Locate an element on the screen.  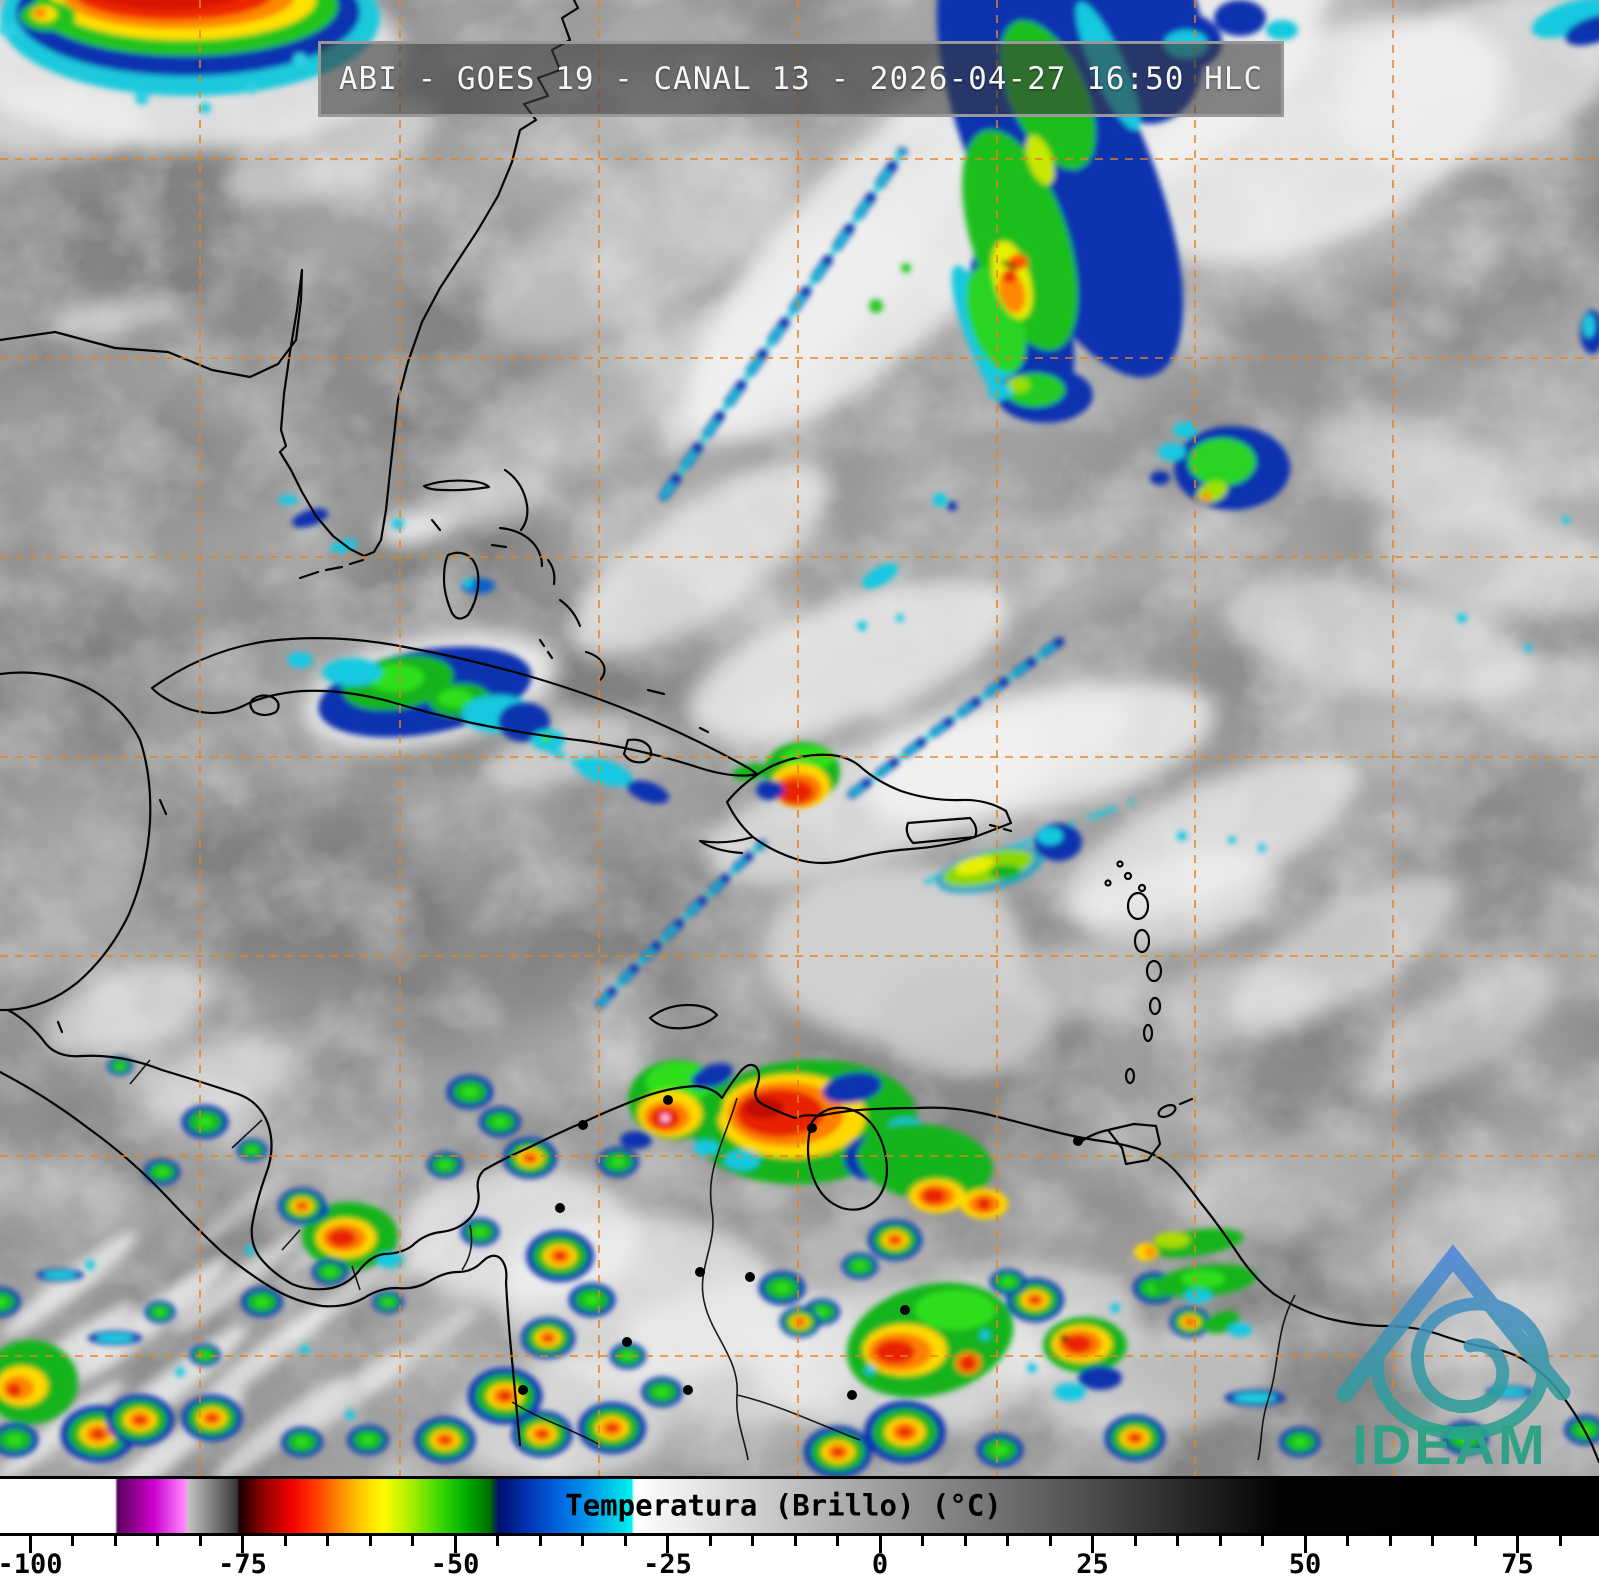
colorbar-tick-label: -50 is located at coordinates (455, 1563).